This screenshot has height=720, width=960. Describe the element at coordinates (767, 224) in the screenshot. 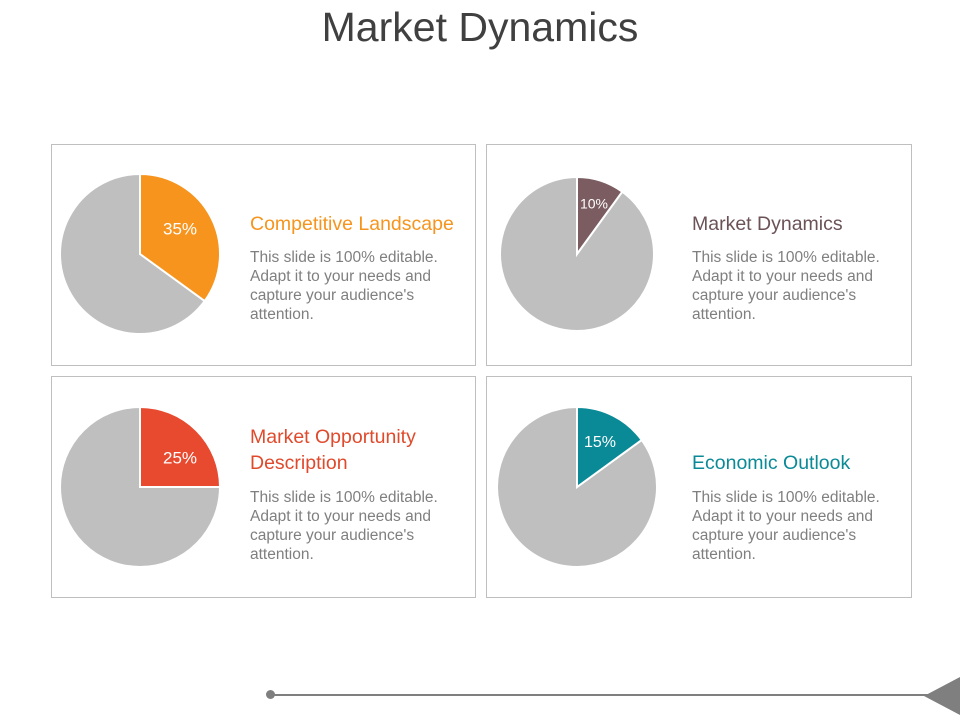

I see `card-heading: Market Dynamics` at that location.